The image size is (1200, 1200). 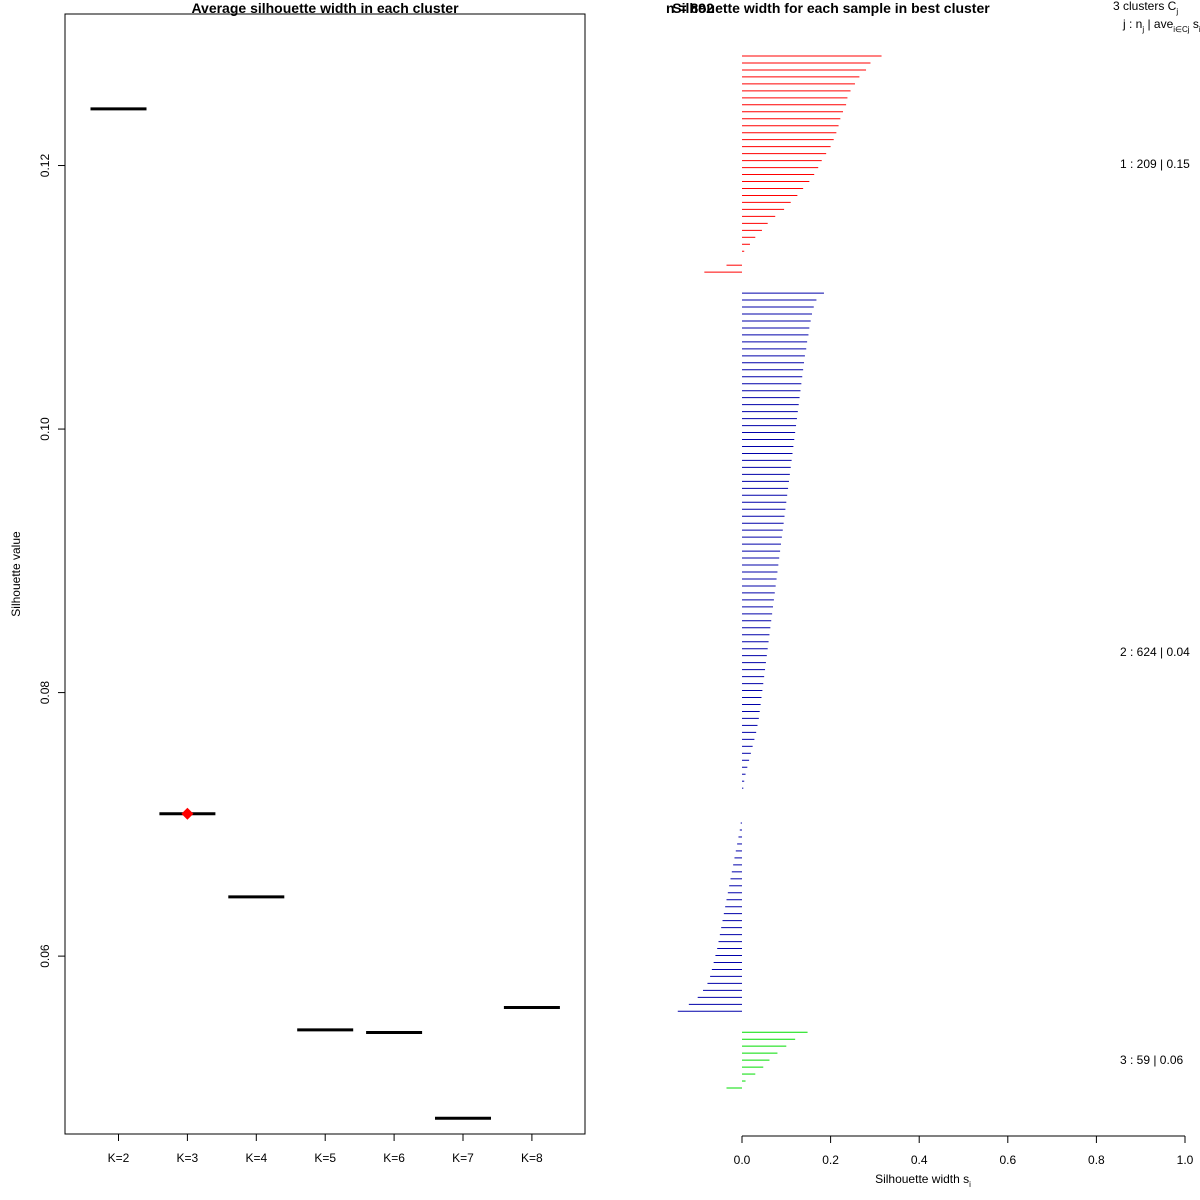 What do you see at coordinates (1158, 24) in the screenshot?
I see `legend-line-2-b: | ave` at bounding box center [1158, 24].